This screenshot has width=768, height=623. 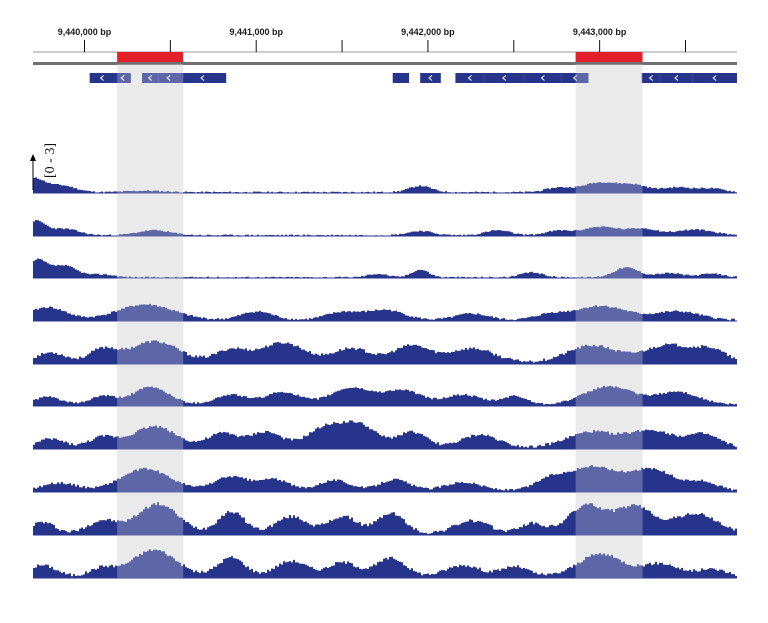 I want to click on data-range-label: [0 - 3], so click(x=50, y=160).